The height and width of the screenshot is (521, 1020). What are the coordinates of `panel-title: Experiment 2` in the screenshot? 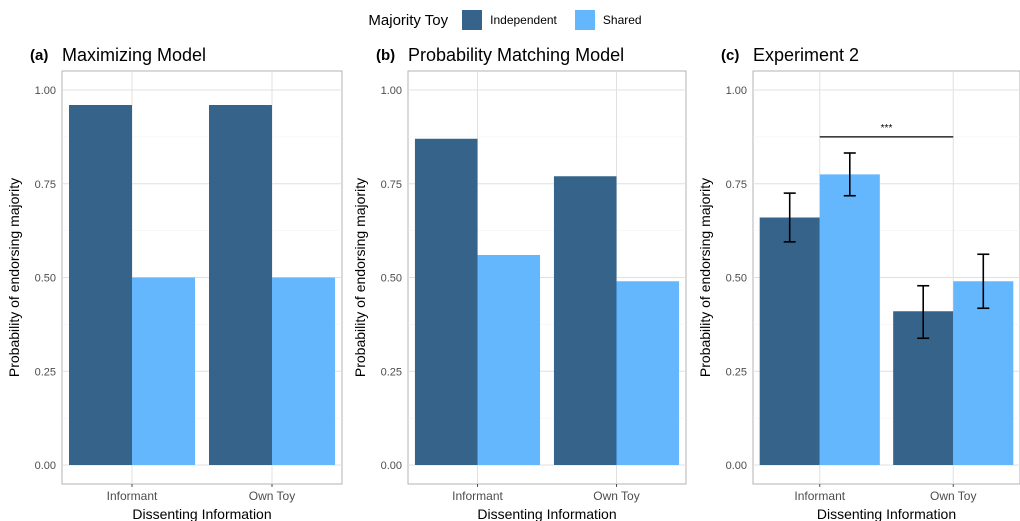 It's located at (806, 55).